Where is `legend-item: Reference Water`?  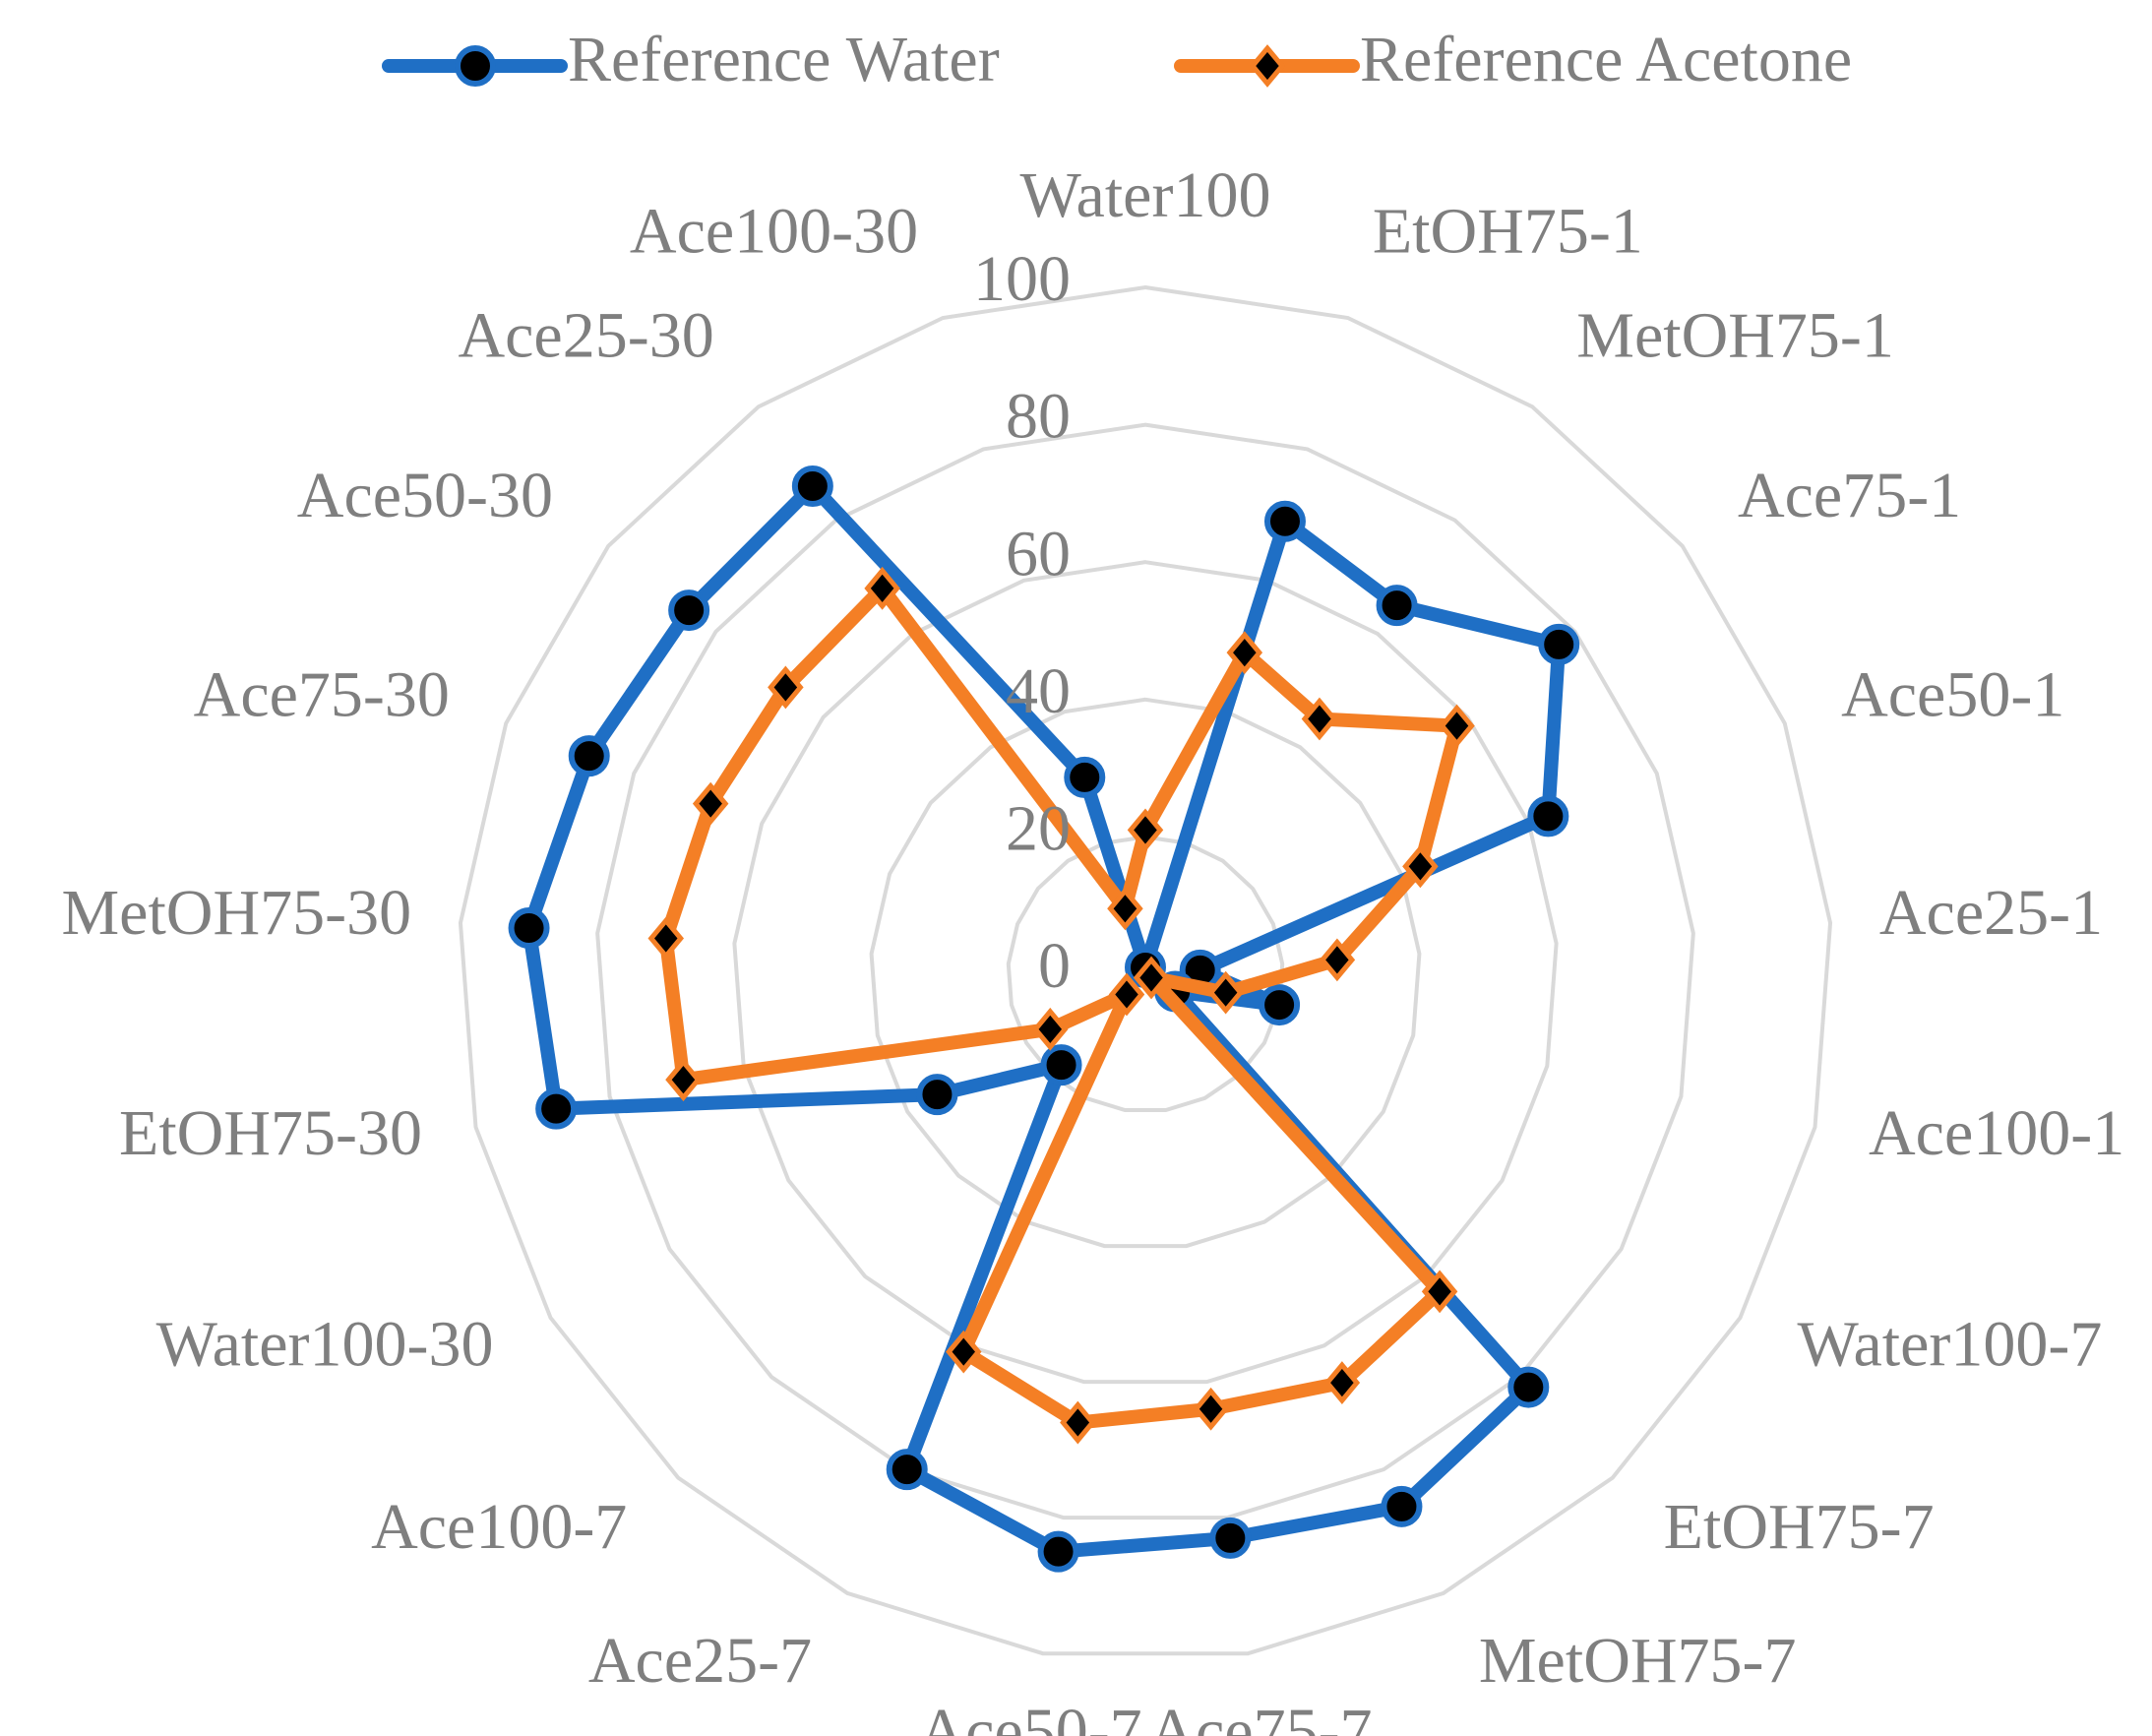
legend-item: Reference Water is located at coordinates (691, 59).